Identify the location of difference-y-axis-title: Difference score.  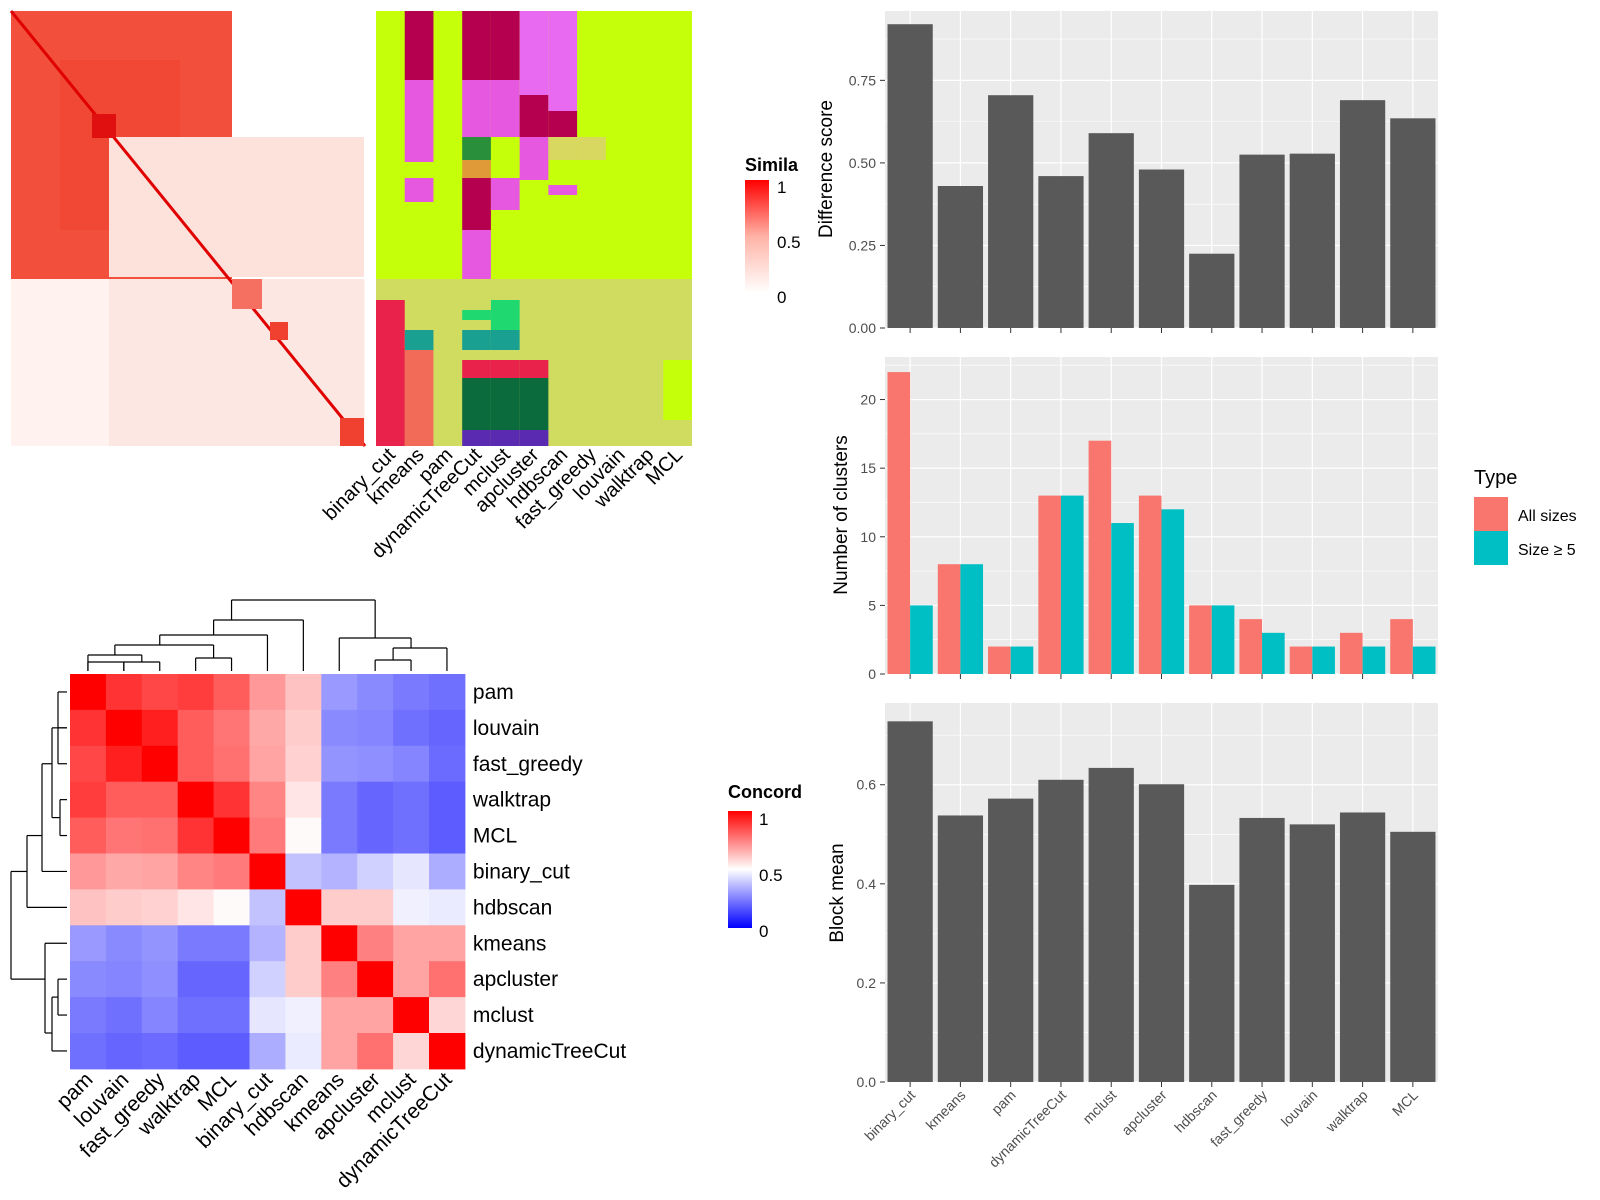
(826, 169).